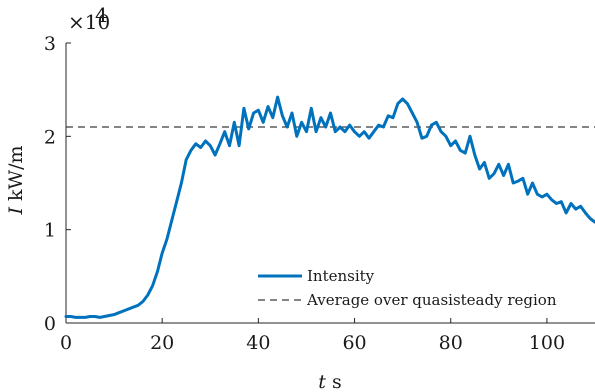  Describe the element at coordinates (101, 15) in the screenshot. I see `y-scale-exponent: 4` at that location.